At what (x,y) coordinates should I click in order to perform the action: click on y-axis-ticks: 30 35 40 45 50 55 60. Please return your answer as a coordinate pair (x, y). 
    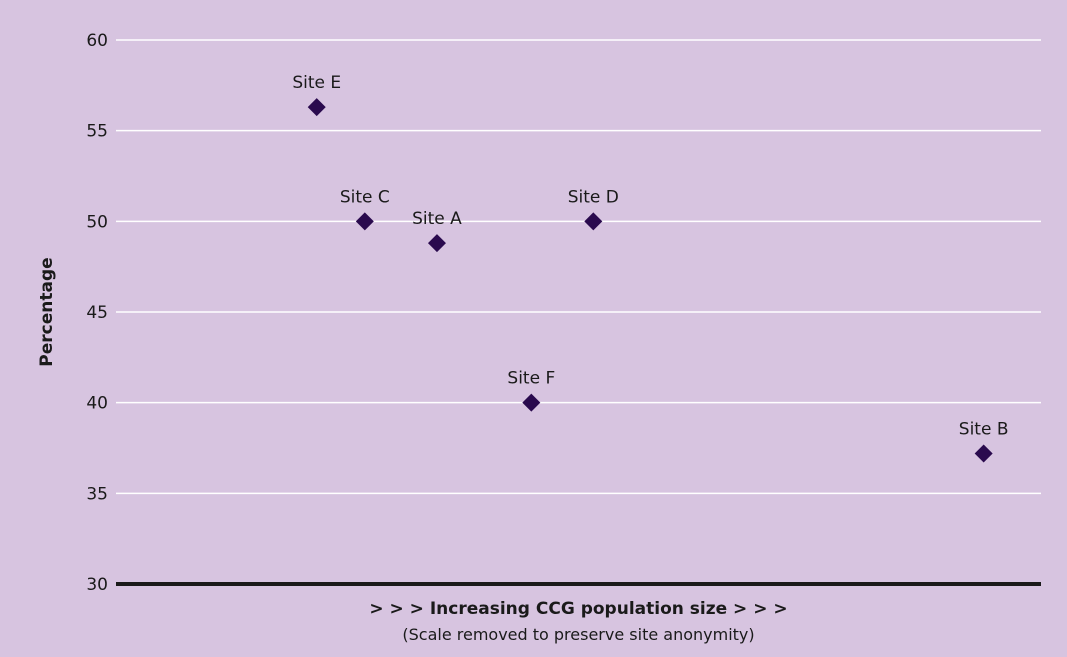
    Looking at the image, I should click on (97, 313).